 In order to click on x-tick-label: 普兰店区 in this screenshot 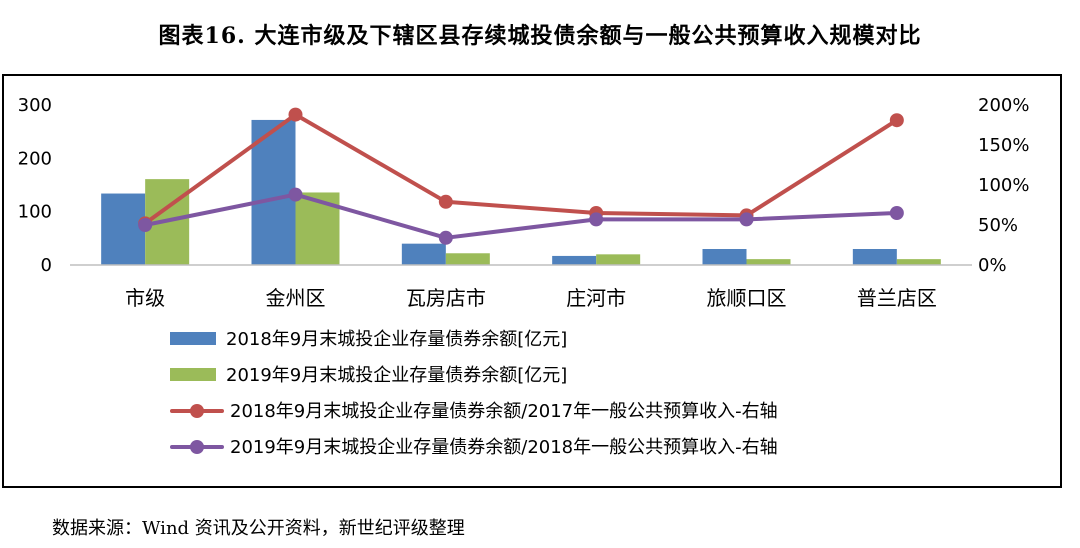, I will do `click(897, 298)`.